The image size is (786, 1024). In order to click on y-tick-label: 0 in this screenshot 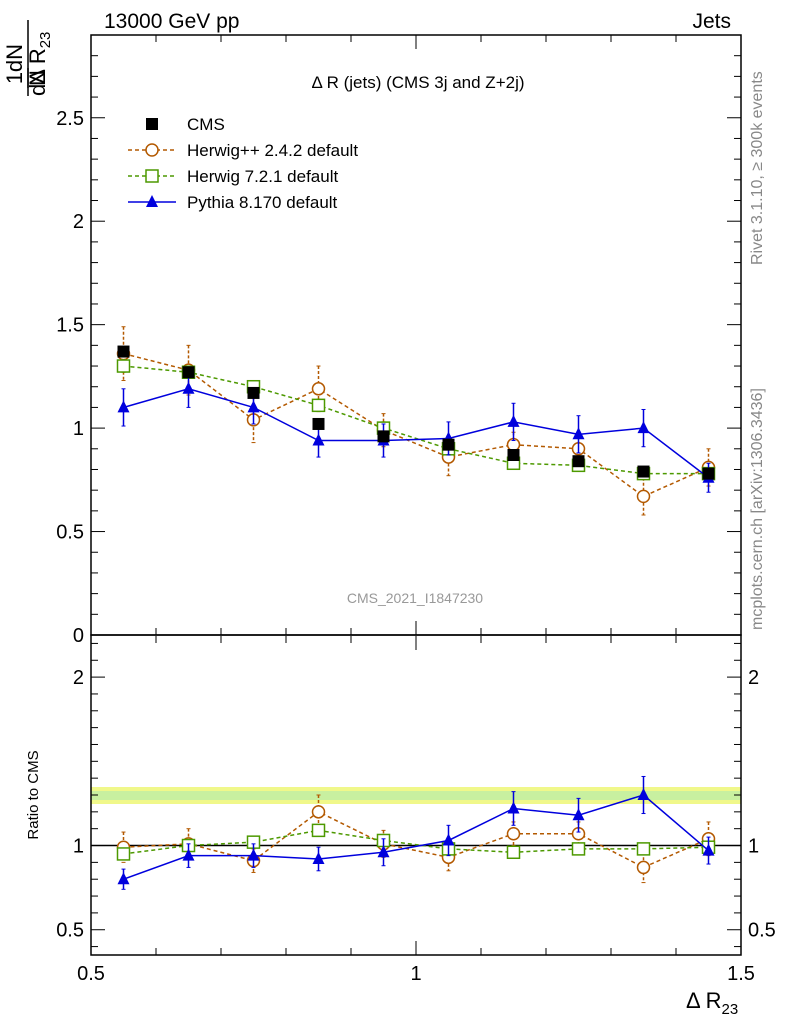, I will do `click(78, 636)`.